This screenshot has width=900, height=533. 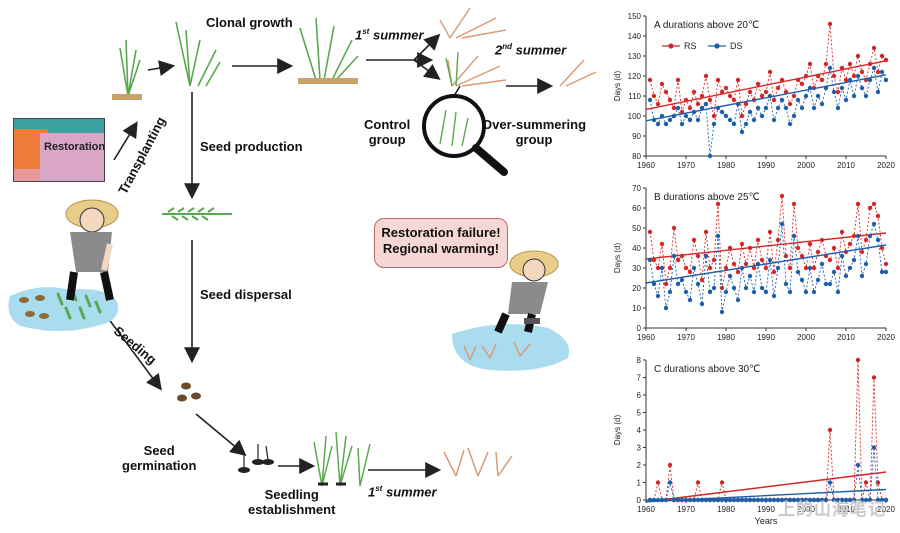 What do you see at coordinates (635, 16) in the screenshot?
I see `y-tick-label: 150` at bounding box center [635, 16].